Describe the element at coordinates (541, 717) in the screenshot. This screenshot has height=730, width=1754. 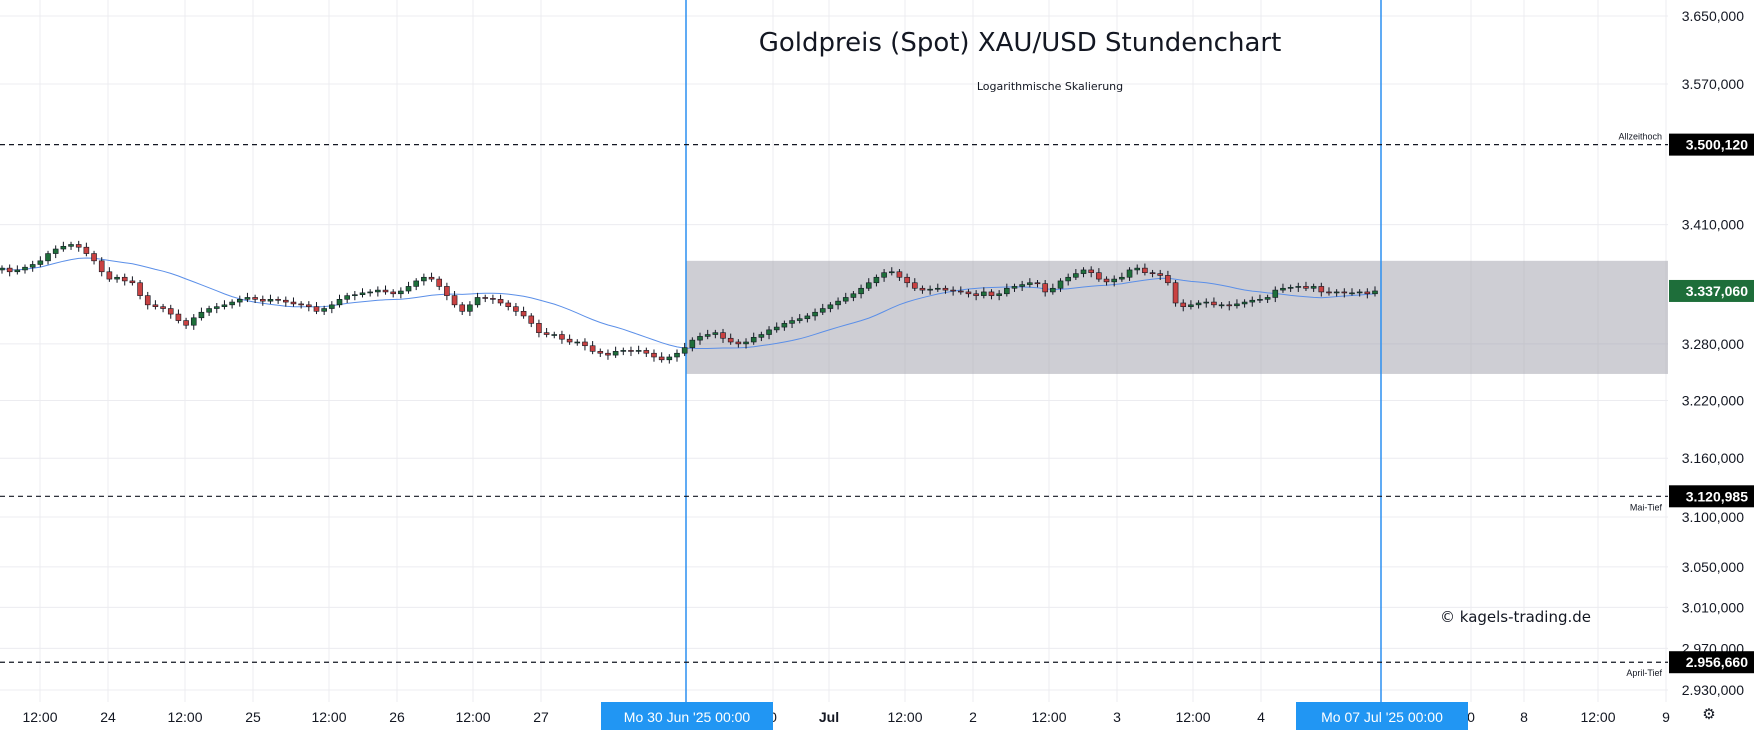
I see `x-tick-label: 27` at that location.